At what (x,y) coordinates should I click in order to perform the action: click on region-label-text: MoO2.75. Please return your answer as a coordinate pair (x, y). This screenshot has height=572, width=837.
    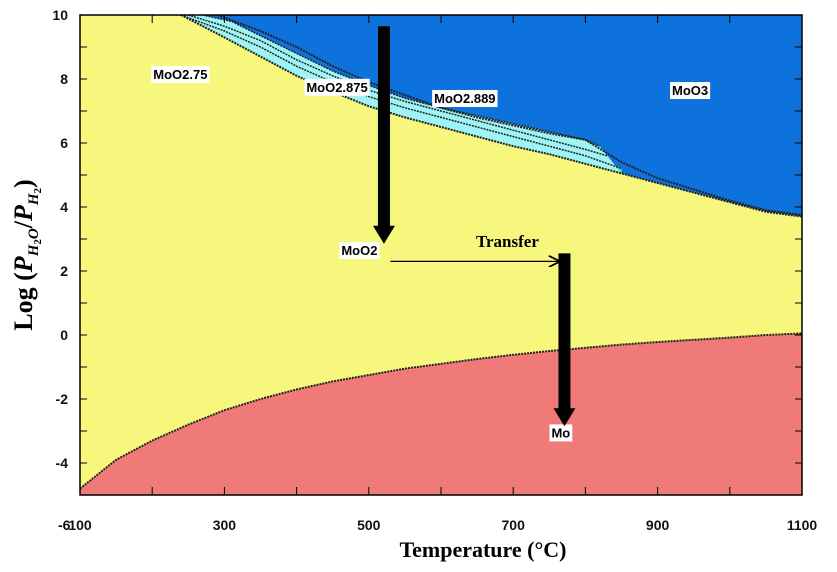
    Looking at the image, I should click on (180, 74).